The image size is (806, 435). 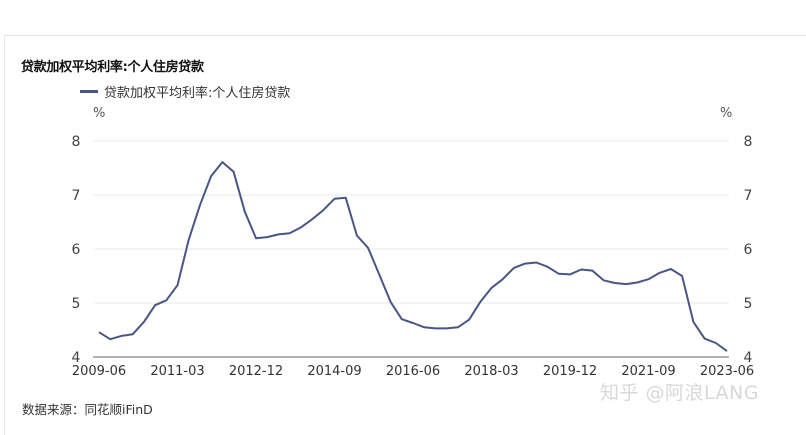 What do you see at coordinates (87, 409) in the screenshot?
I see `data-source-note: 数据来源：同花顺iFinD` at bounding box center [87, 409].